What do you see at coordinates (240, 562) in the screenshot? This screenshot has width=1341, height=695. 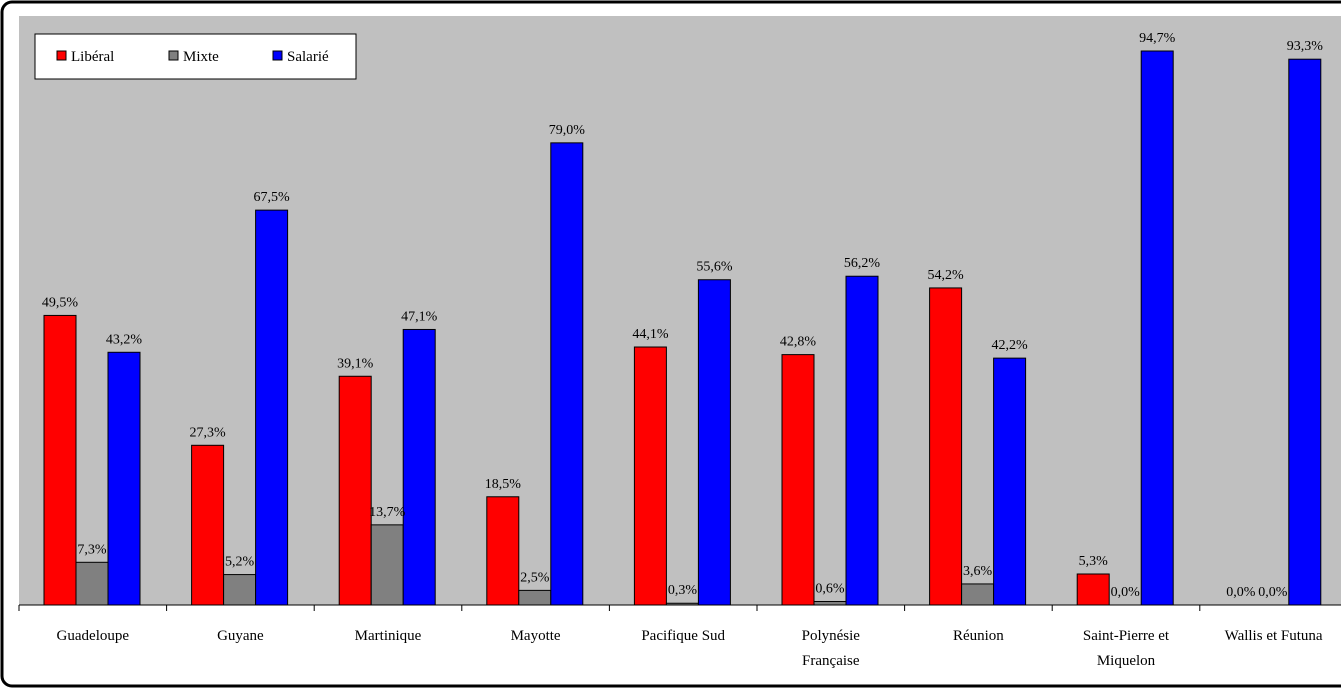 I see `value-label: 5,2%` at bounding box center [240, 562].